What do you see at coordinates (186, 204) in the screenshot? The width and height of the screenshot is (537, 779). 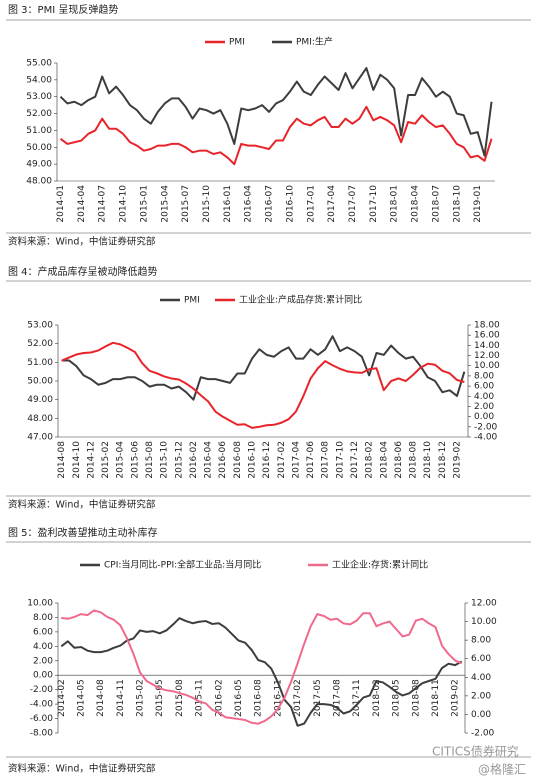 I see `x-tick-label: 2015-07` at bounding box center [186, 204].